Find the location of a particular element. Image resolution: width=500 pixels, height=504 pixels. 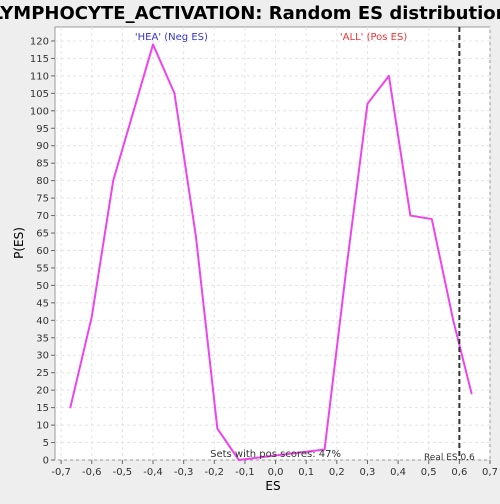

y-tick-label: 80 is located at coordinates (42, 181).